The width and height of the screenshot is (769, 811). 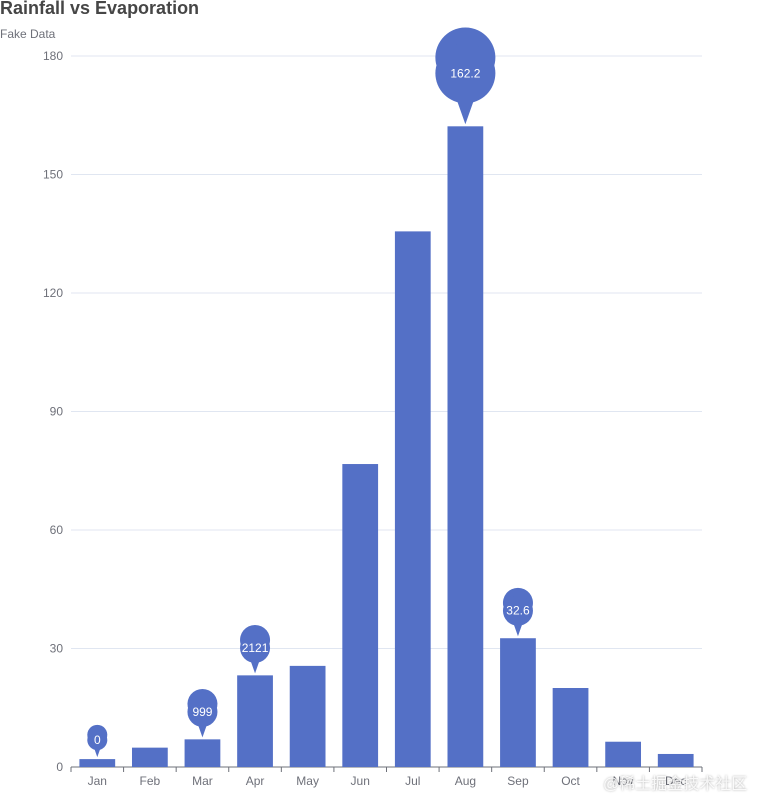 I want to click on pin-label: 32.6, so click(x=518, y=611).